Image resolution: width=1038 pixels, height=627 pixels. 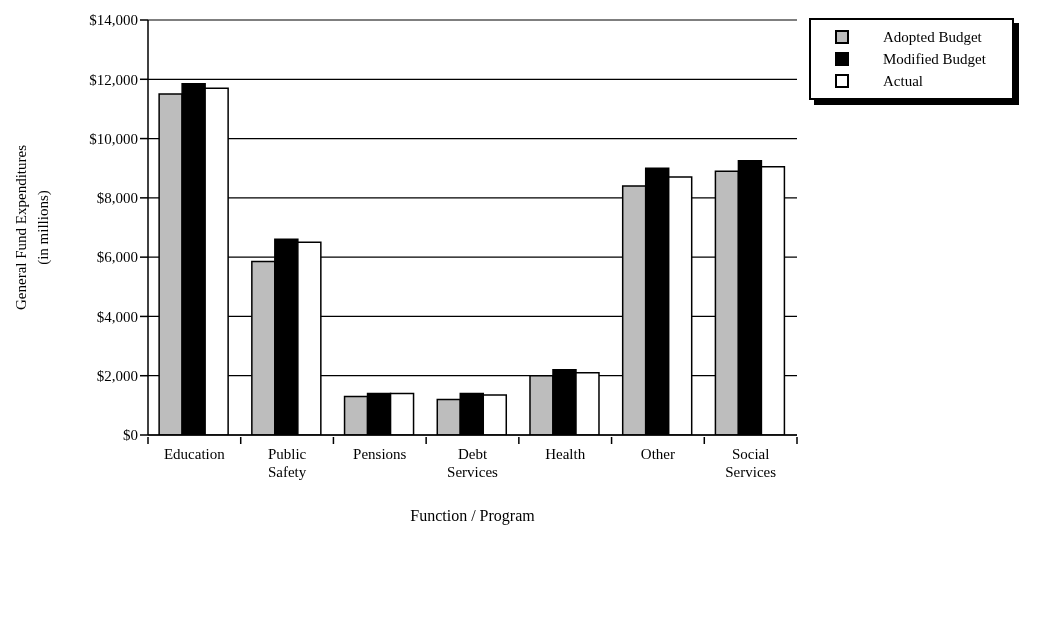 What do you see at coordinates (117, 316) in the screenshot?
I see `y-tick-label: $4,000` at bounding box center [117, 316].